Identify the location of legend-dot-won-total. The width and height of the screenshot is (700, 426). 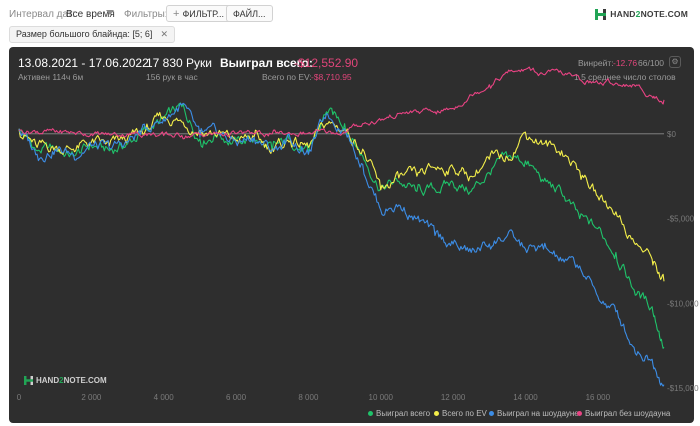
(370, 414).